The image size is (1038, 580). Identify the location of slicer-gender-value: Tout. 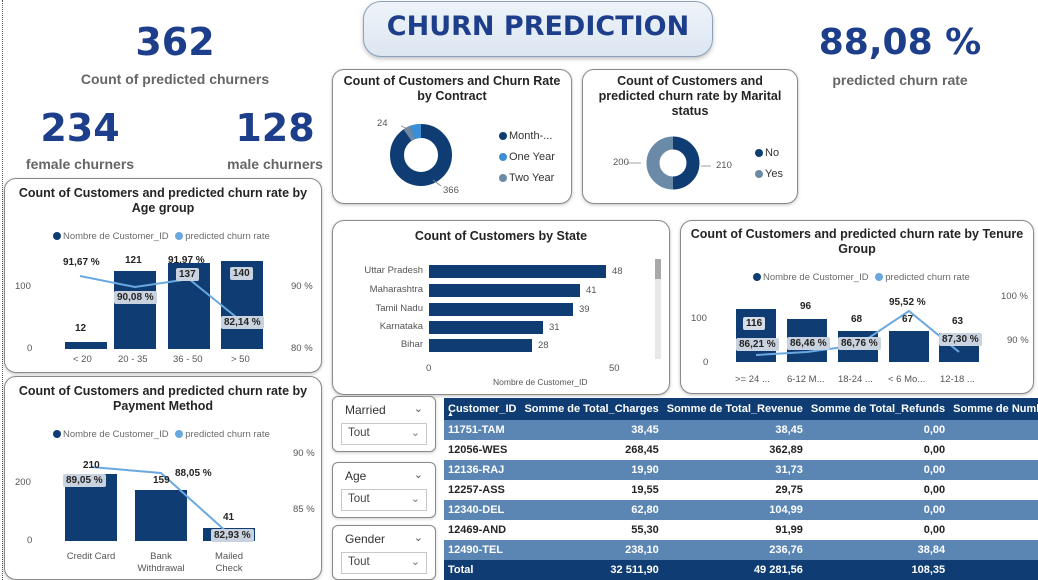
(359, 562).